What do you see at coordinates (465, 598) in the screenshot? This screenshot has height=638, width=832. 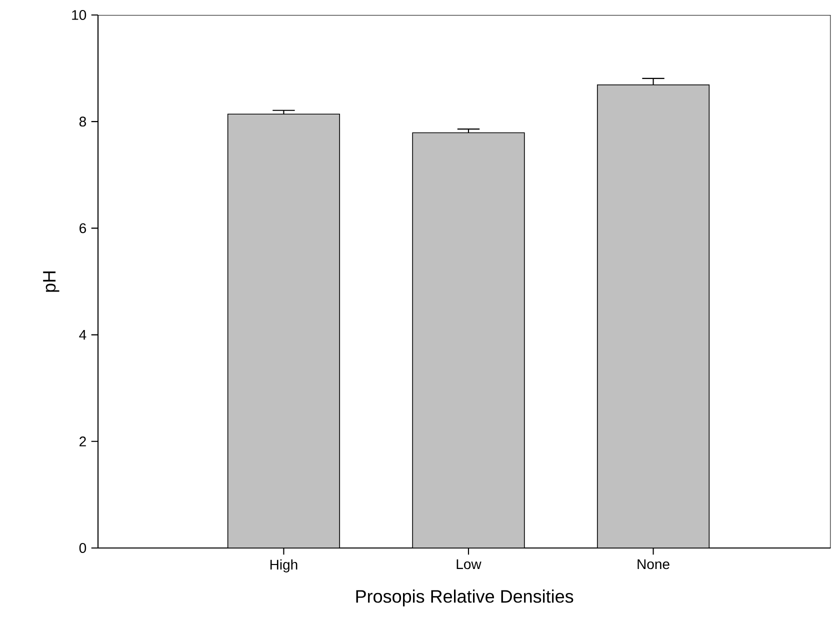 I see `x-axis-title: Prosopis Relative Densities` at bounding box center [465, 598].